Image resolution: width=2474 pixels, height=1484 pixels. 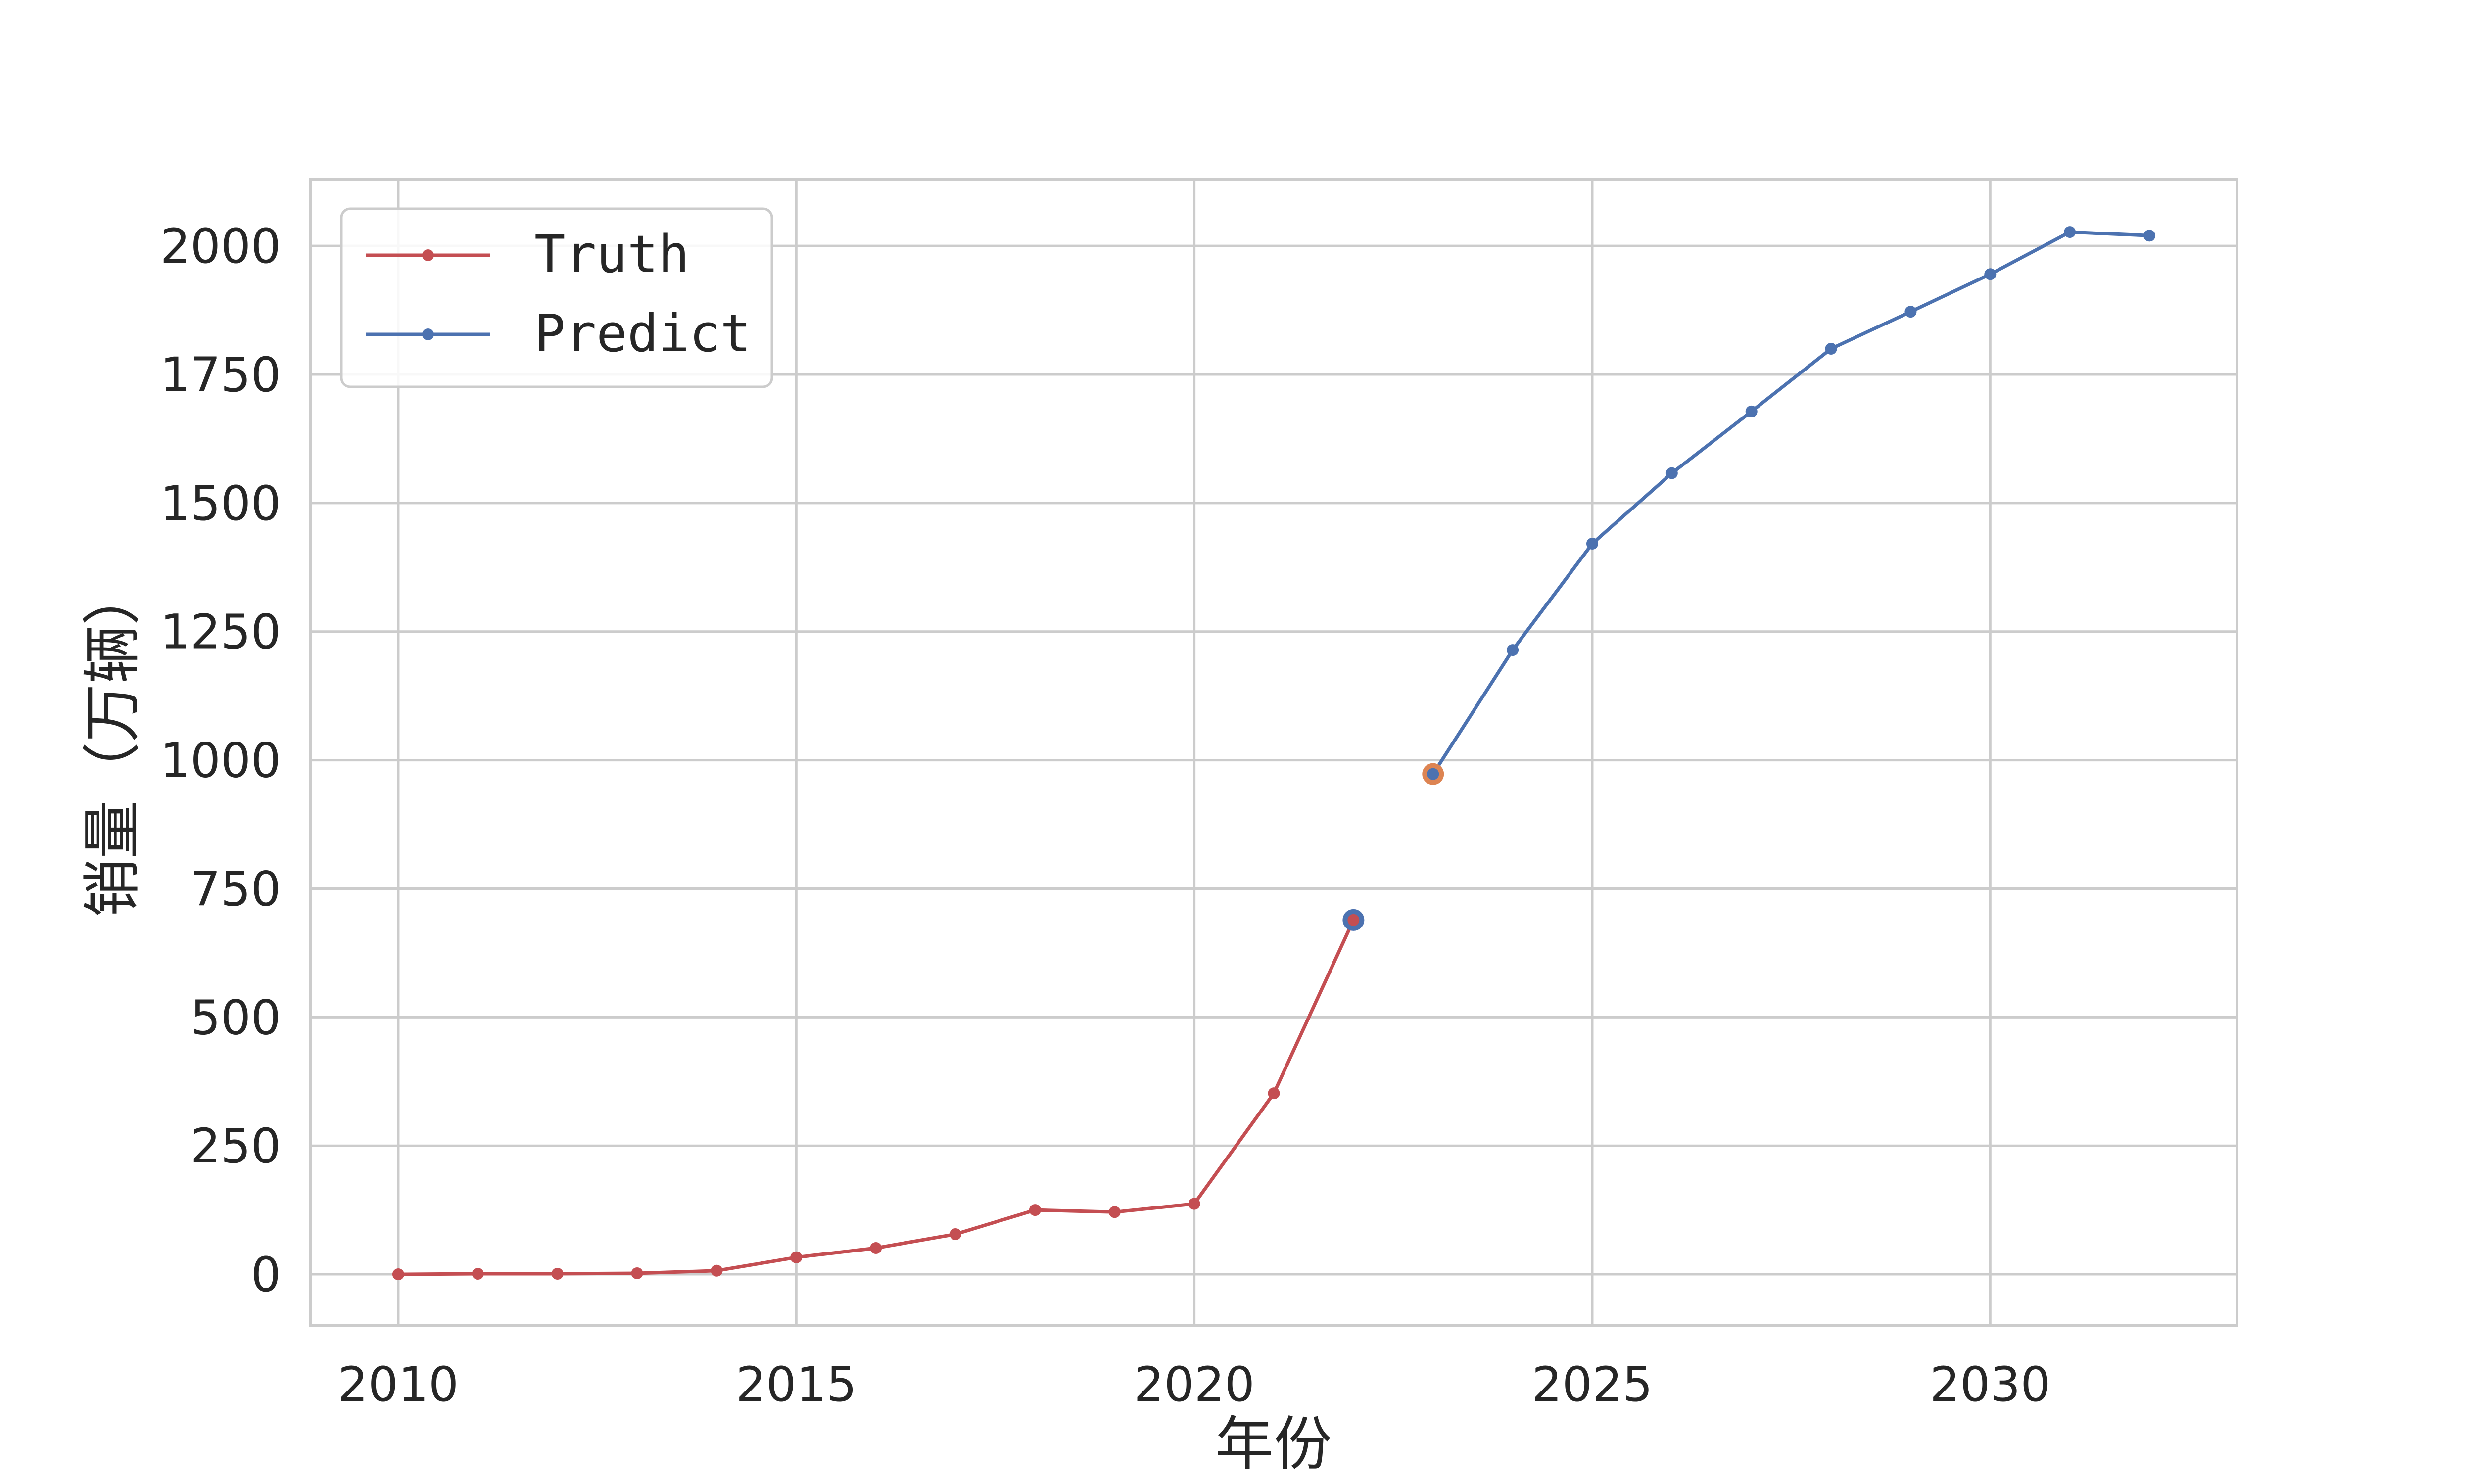 What do you see at coordinates (643, 333) in the screenshot?
I see `legend-label-predict: Predict` at bounding box center [643, 333].